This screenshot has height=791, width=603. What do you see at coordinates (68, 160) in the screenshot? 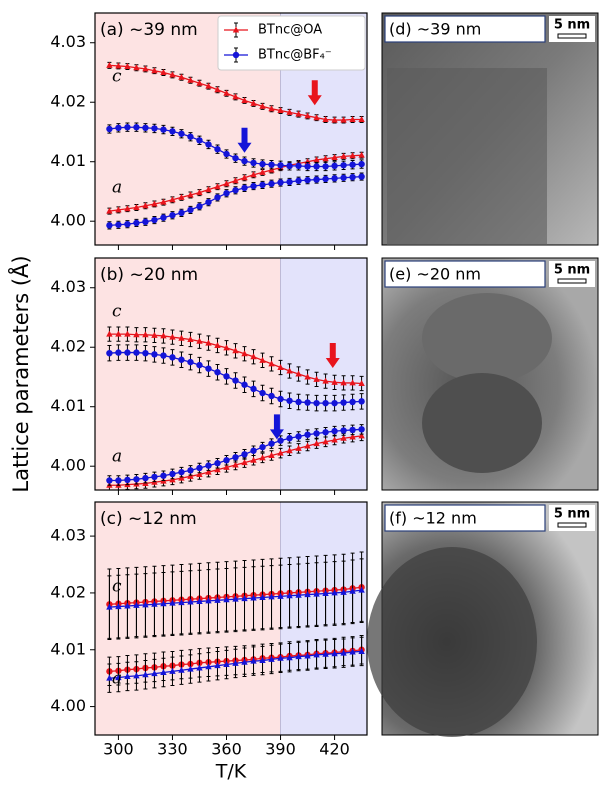
I see `y-tick-label: 4.01` at bounding box center [68, 160].